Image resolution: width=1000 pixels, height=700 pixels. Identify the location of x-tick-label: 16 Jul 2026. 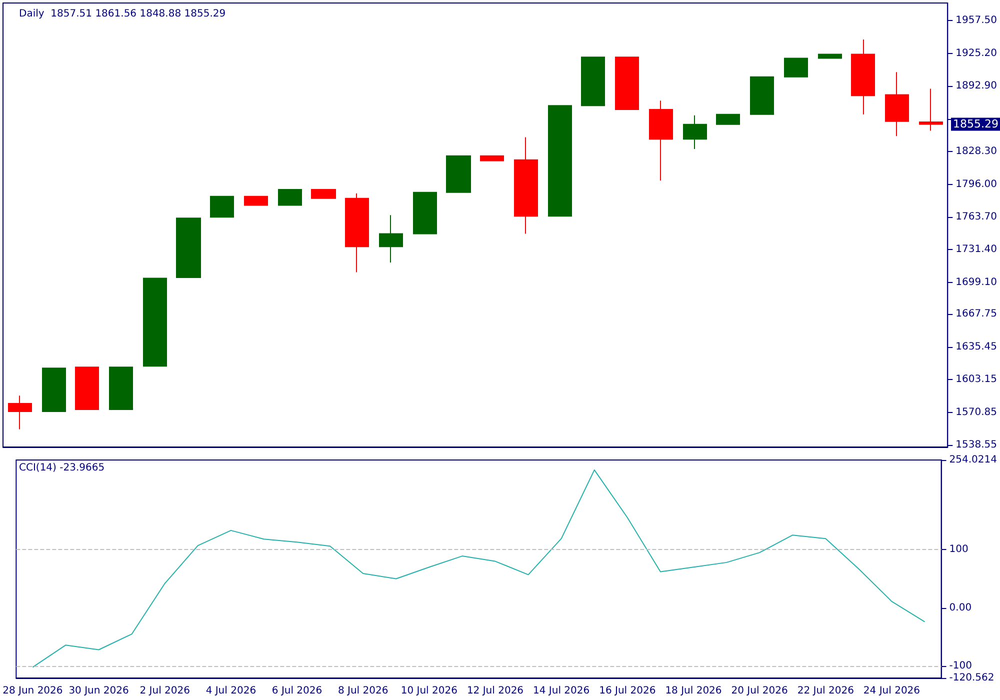
(627, 691).